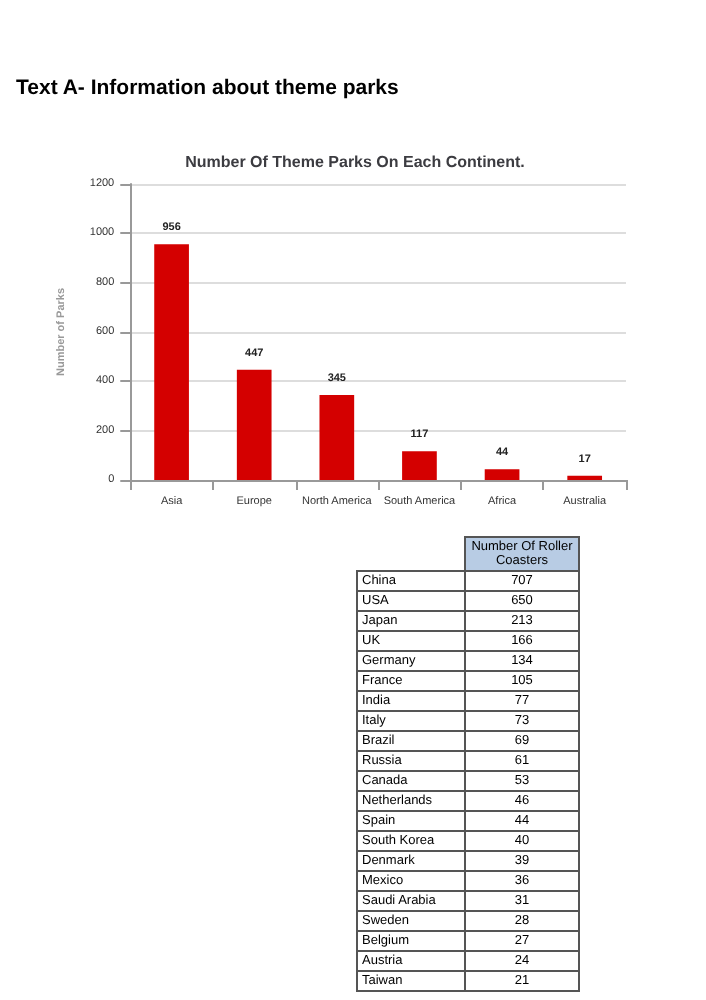  Describe the element at coordinates (207, 88) in the screenshot. I see `chart-title: Text A- Information about theme parks` at that location.